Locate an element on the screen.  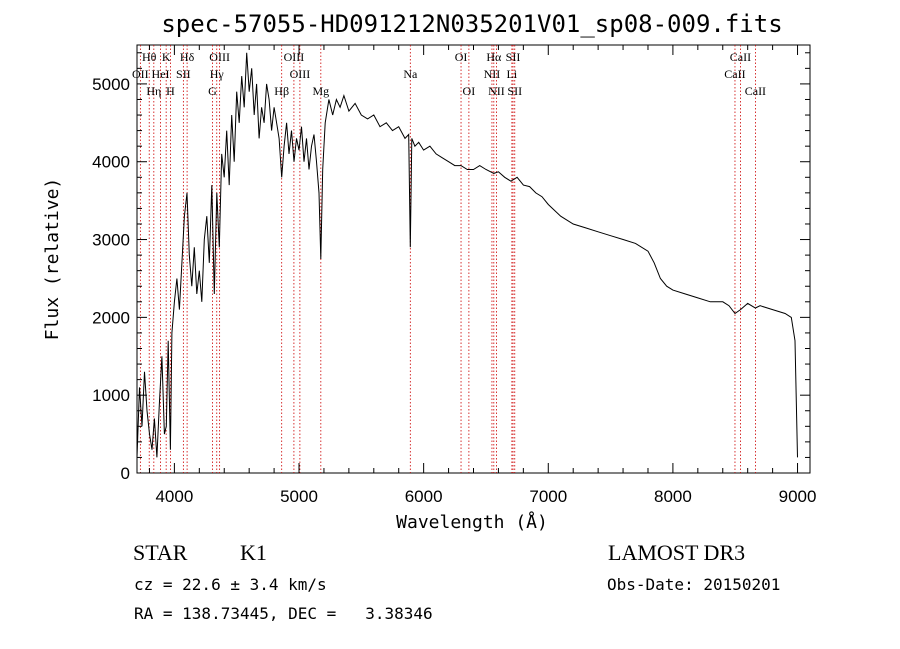
line-label-12: OIII is located at coordinates (294, 57).